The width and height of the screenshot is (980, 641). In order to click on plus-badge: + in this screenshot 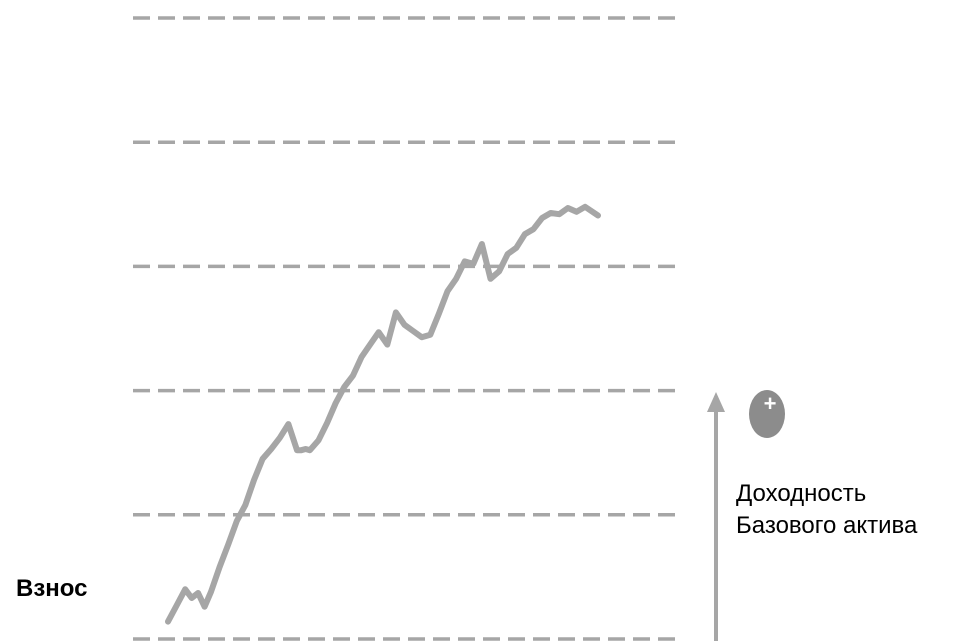, I will do `click(767, 414)`.